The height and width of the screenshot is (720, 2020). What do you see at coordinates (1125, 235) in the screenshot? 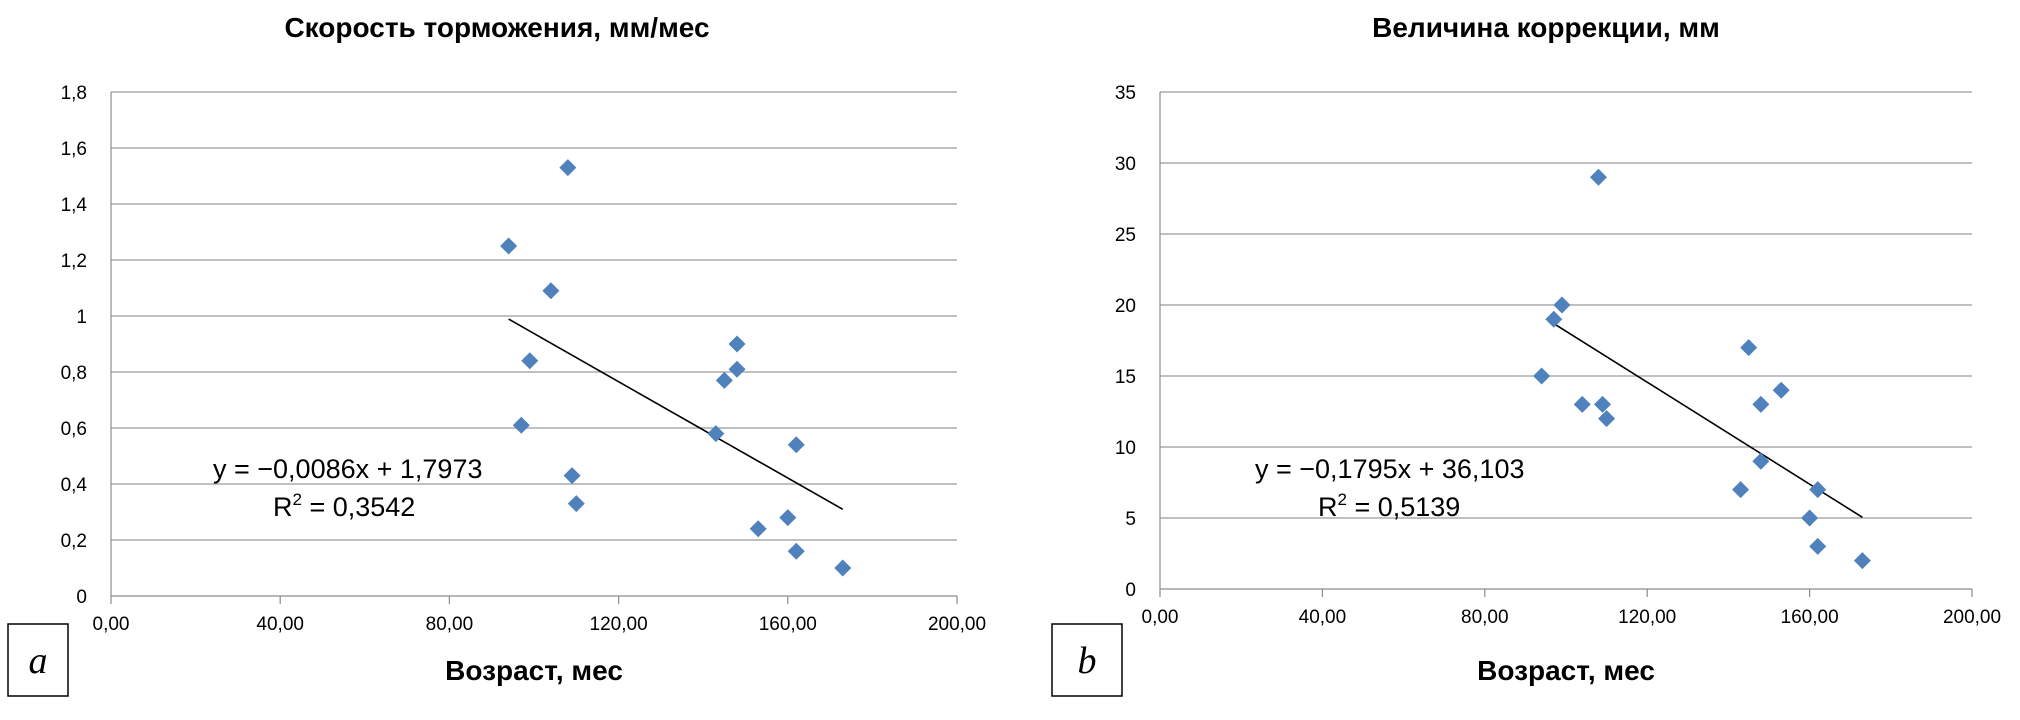
I see `y-tick-label: 25` at bounding box center [1125, 235].